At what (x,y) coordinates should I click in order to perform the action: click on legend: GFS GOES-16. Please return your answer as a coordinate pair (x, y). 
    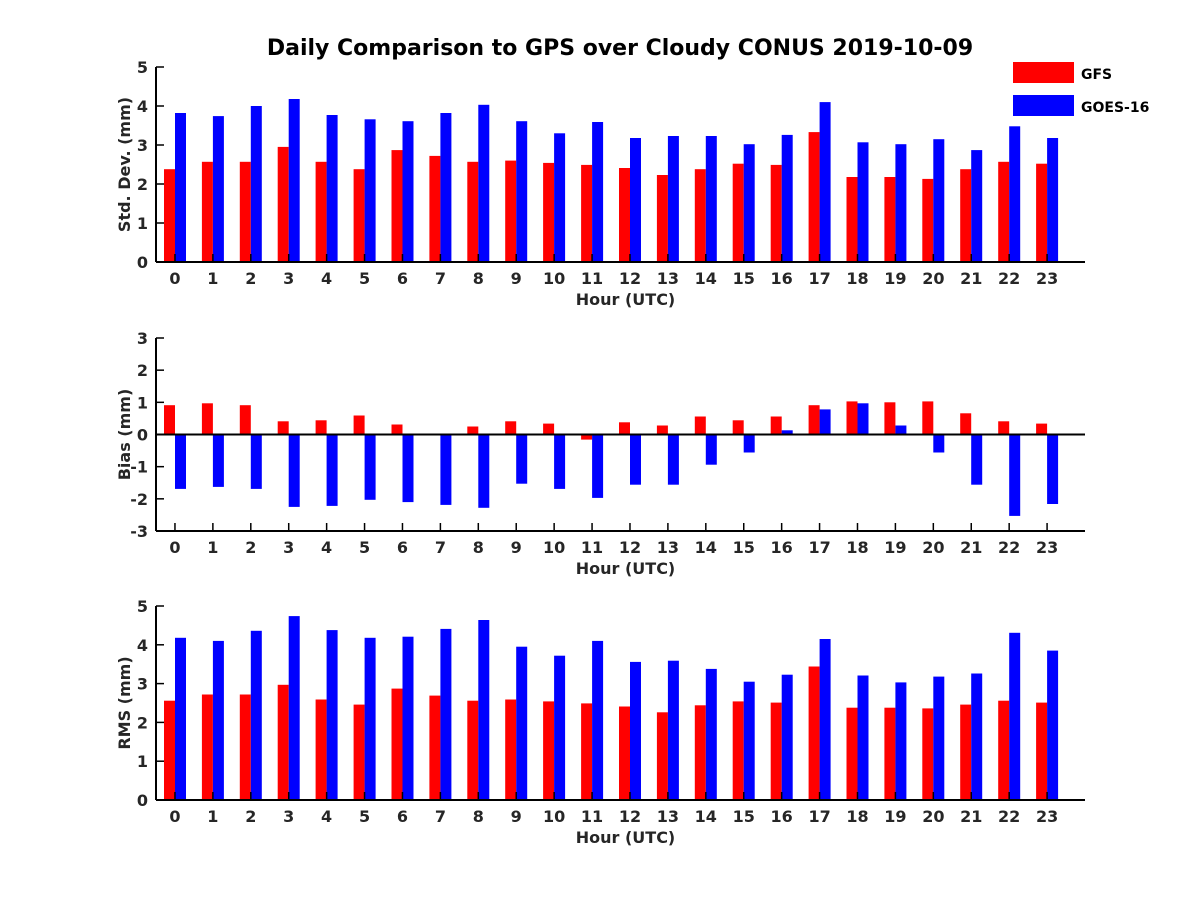
    Looking at the image, I should click on (1081, 89).